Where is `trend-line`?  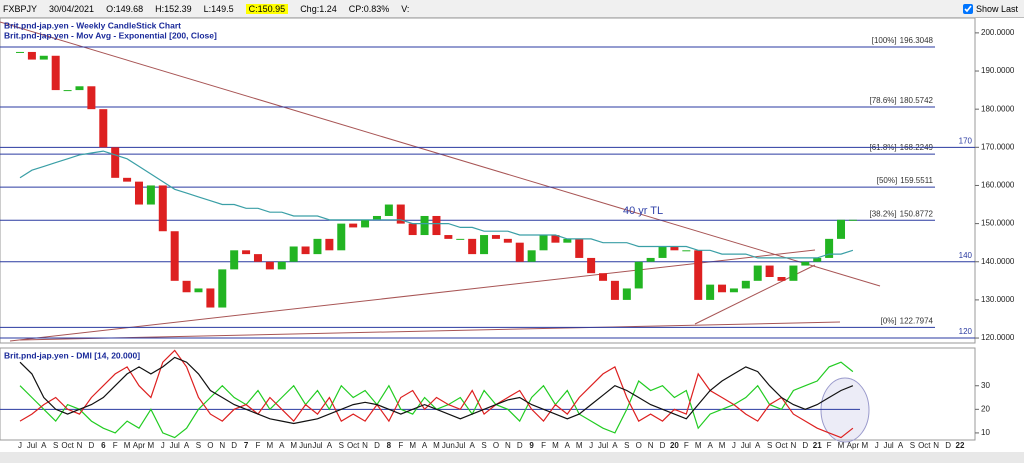 trend-line is located at coordinates (430, 331).